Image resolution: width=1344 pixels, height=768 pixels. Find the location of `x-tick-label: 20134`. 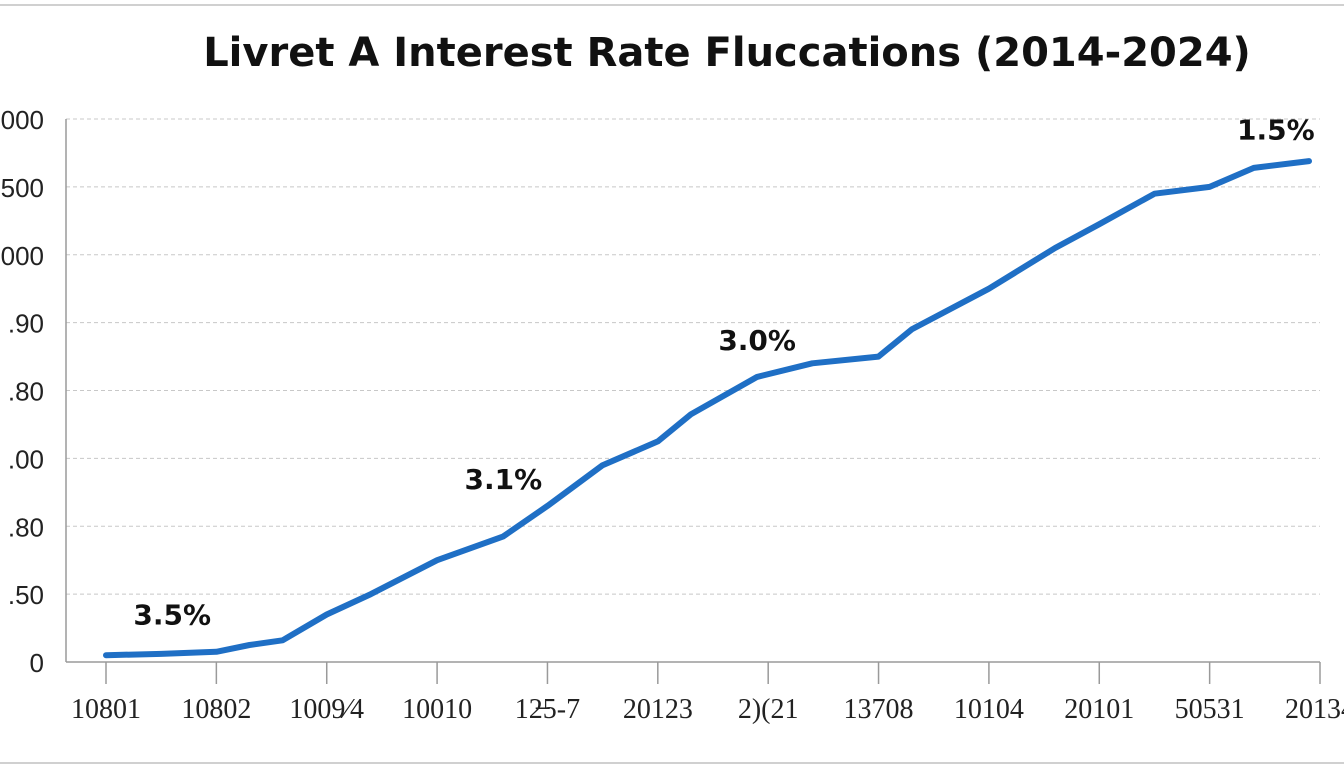

x-tick-label: 20134 is located at coordinates (1314, 709).